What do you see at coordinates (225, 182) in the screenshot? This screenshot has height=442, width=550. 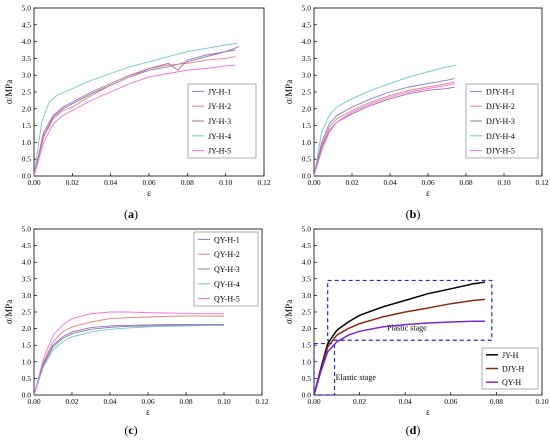 I see `panel-a-x-tick-label: 0.10` at bounding box center [225, 182].